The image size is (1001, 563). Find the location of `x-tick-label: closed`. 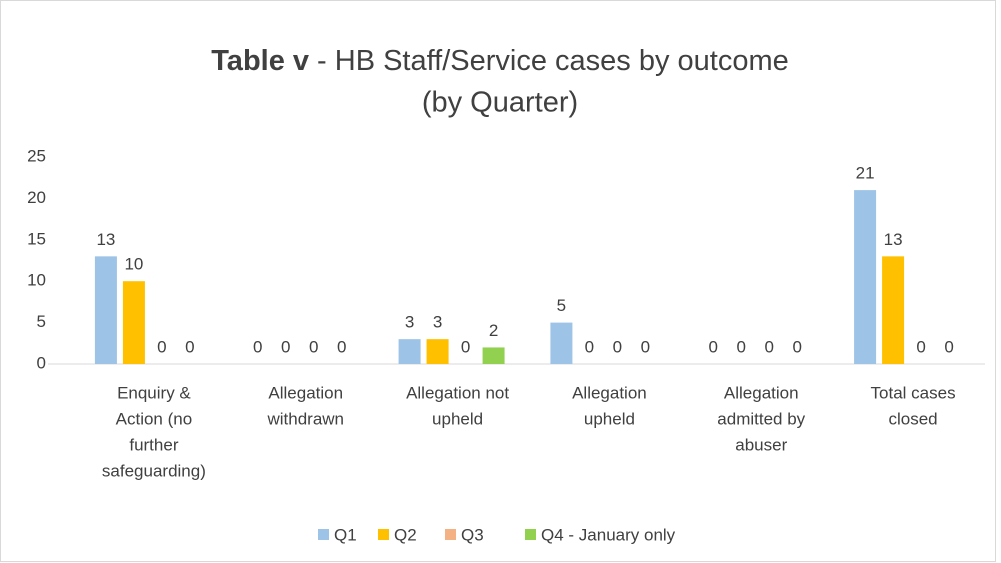

x-tick-label: closed is located at coordinates (913, 418).